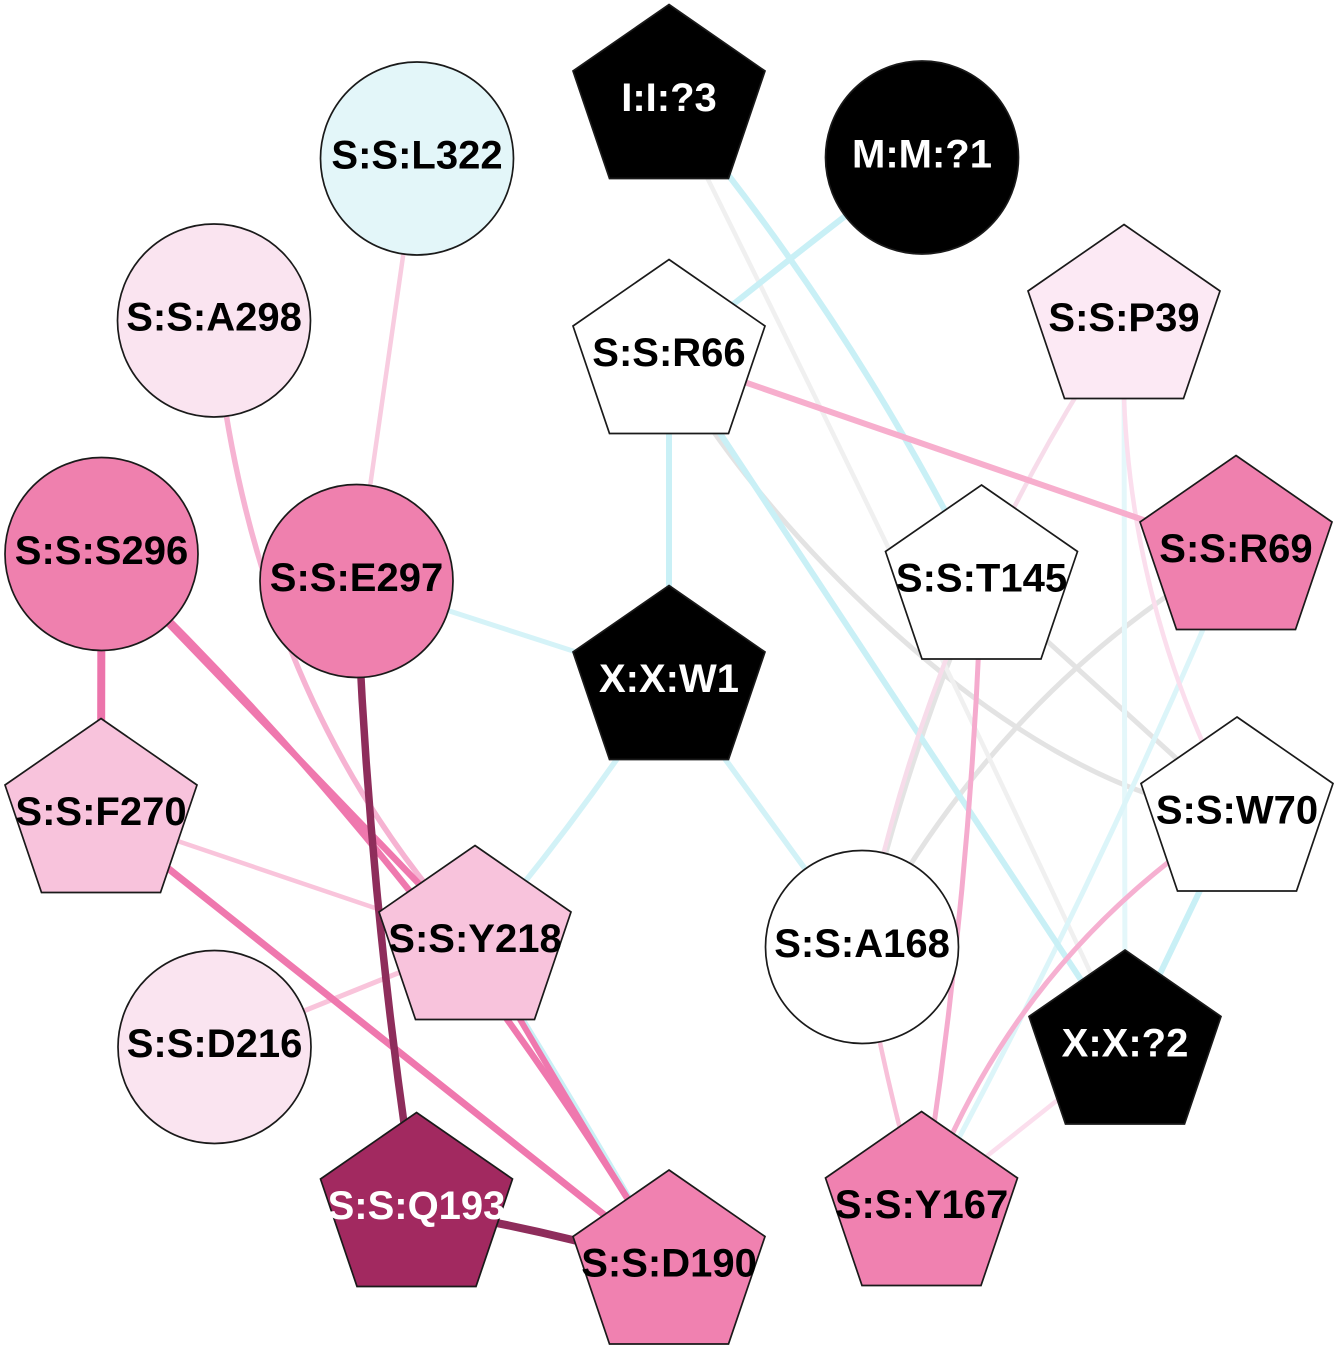 This screenshot has width=1338, height=1368. Describe the element at coordinates (669, 1264) in the screenshot. I see `svg-text: S:S:D190` at that location.